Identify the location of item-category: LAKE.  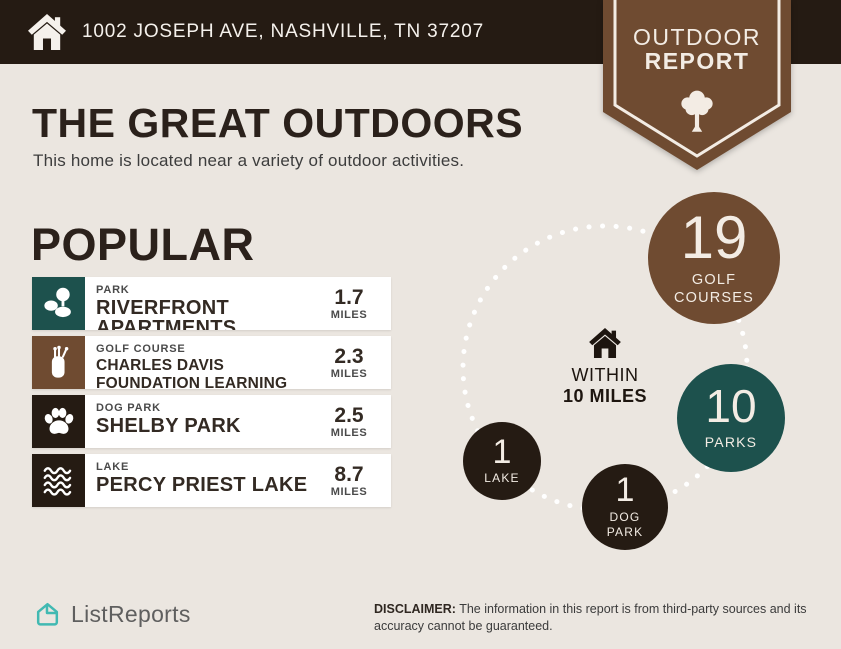
(113, 467).